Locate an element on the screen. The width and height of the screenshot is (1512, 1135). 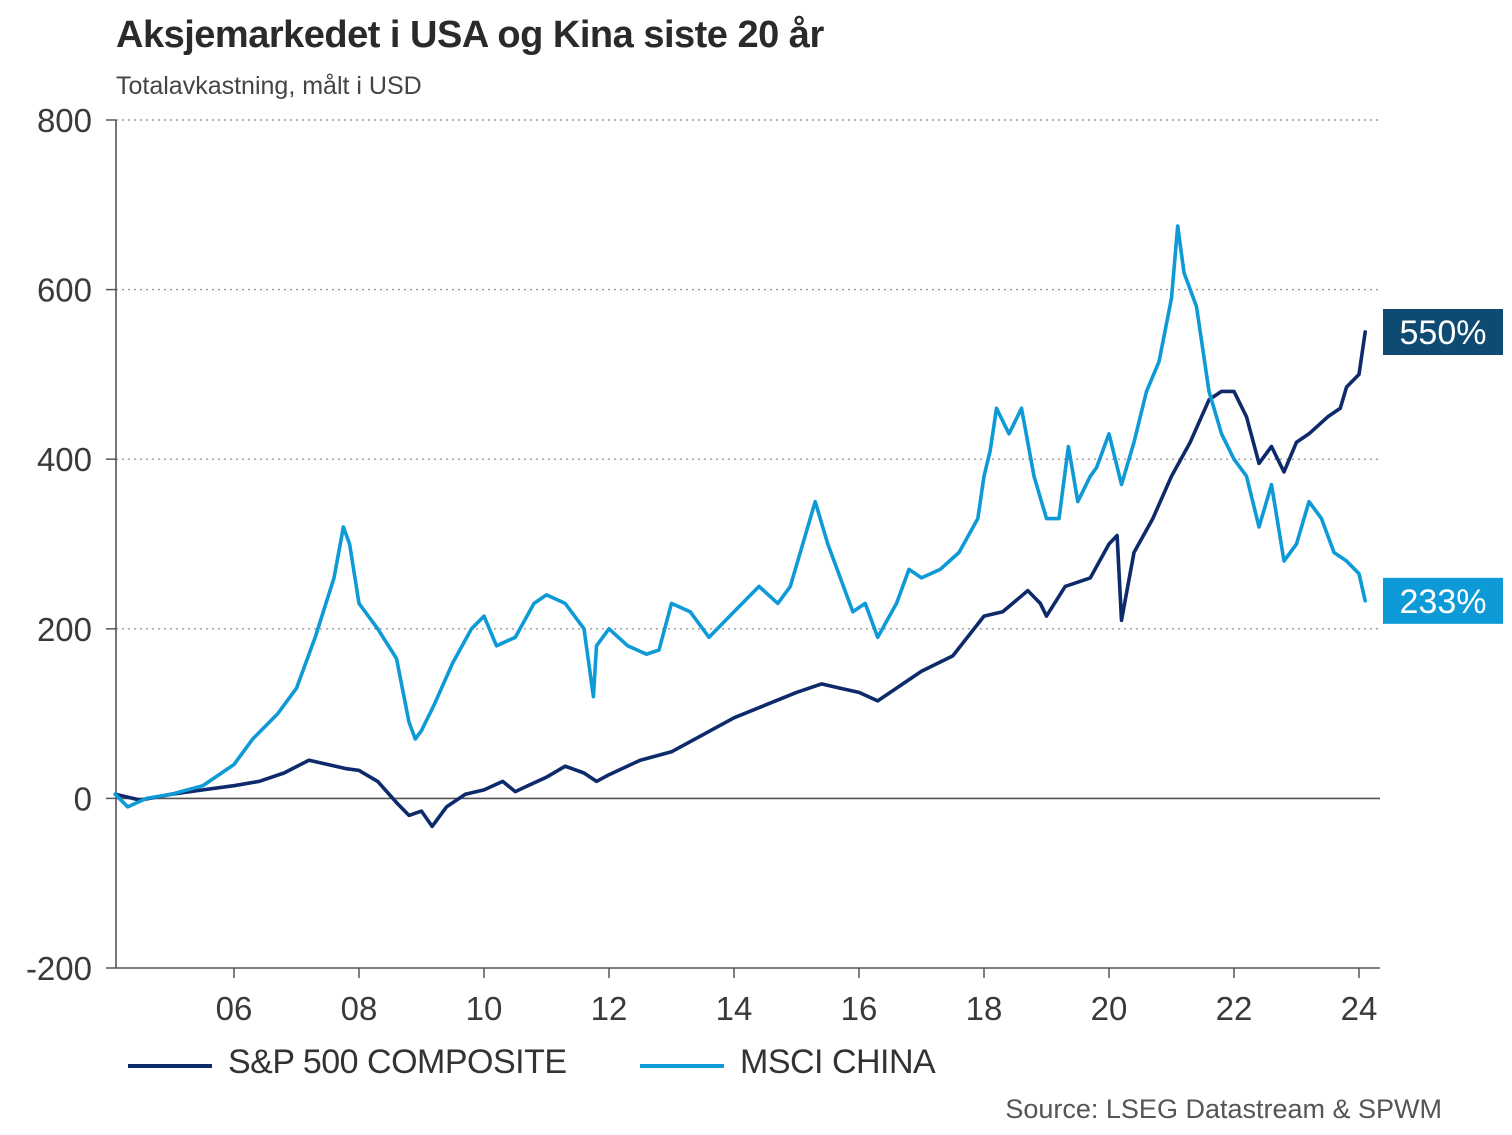
y-tick-label: 600 is located at coordinates (64, 290).